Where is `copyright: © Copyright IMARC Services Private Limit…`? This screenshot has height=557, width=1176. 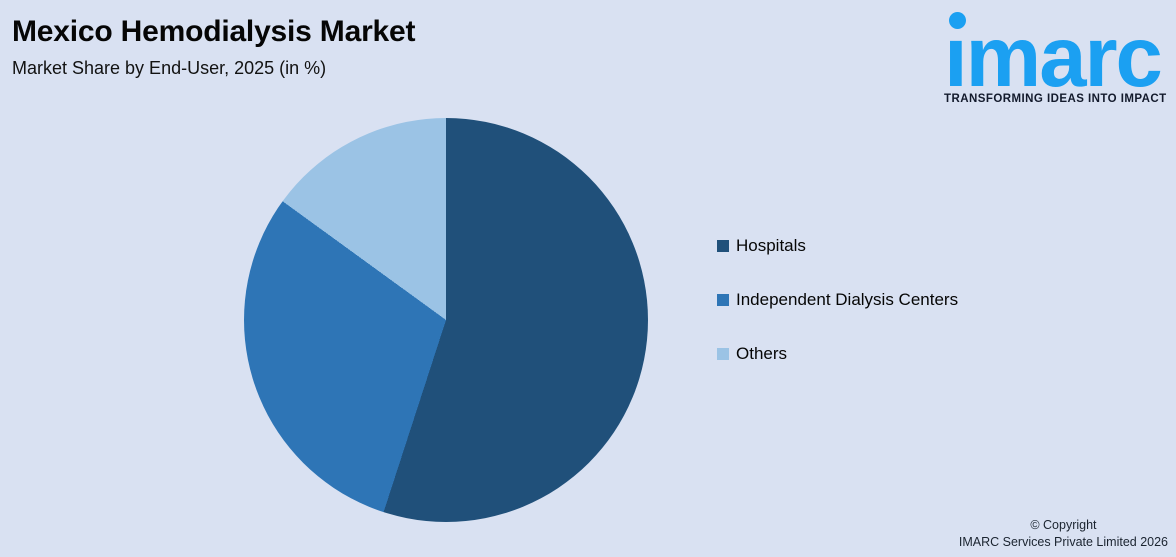 copyright: © Copyright IMARC Services Private Limit… is located at coordinates (1063, 534).